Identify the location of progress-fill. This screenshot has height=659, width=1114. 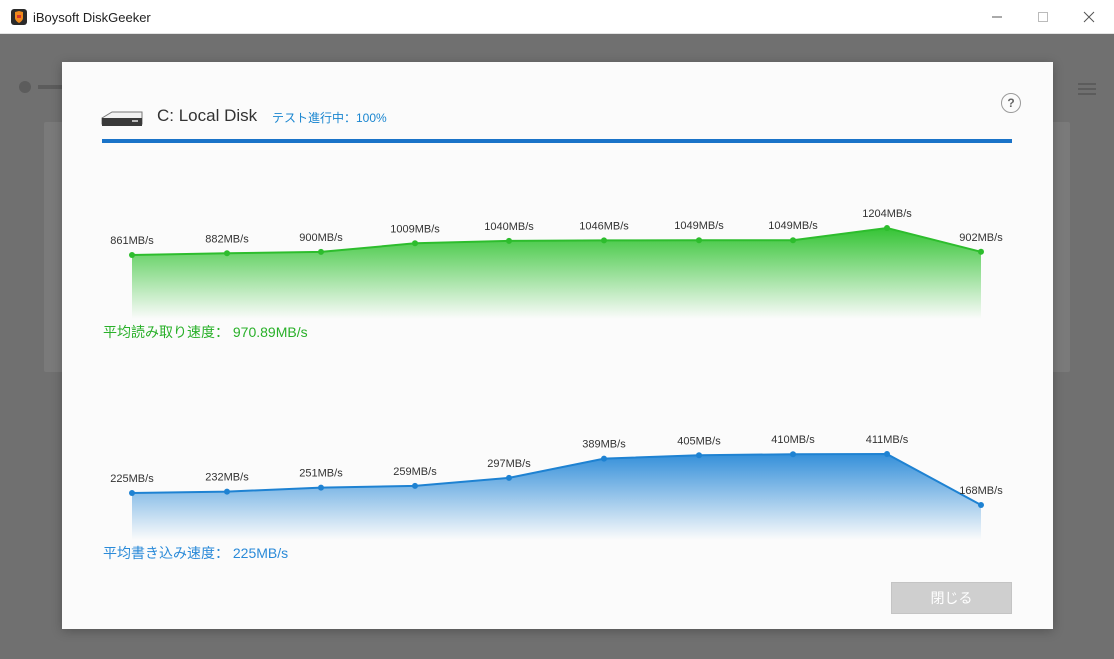
(557, 141).